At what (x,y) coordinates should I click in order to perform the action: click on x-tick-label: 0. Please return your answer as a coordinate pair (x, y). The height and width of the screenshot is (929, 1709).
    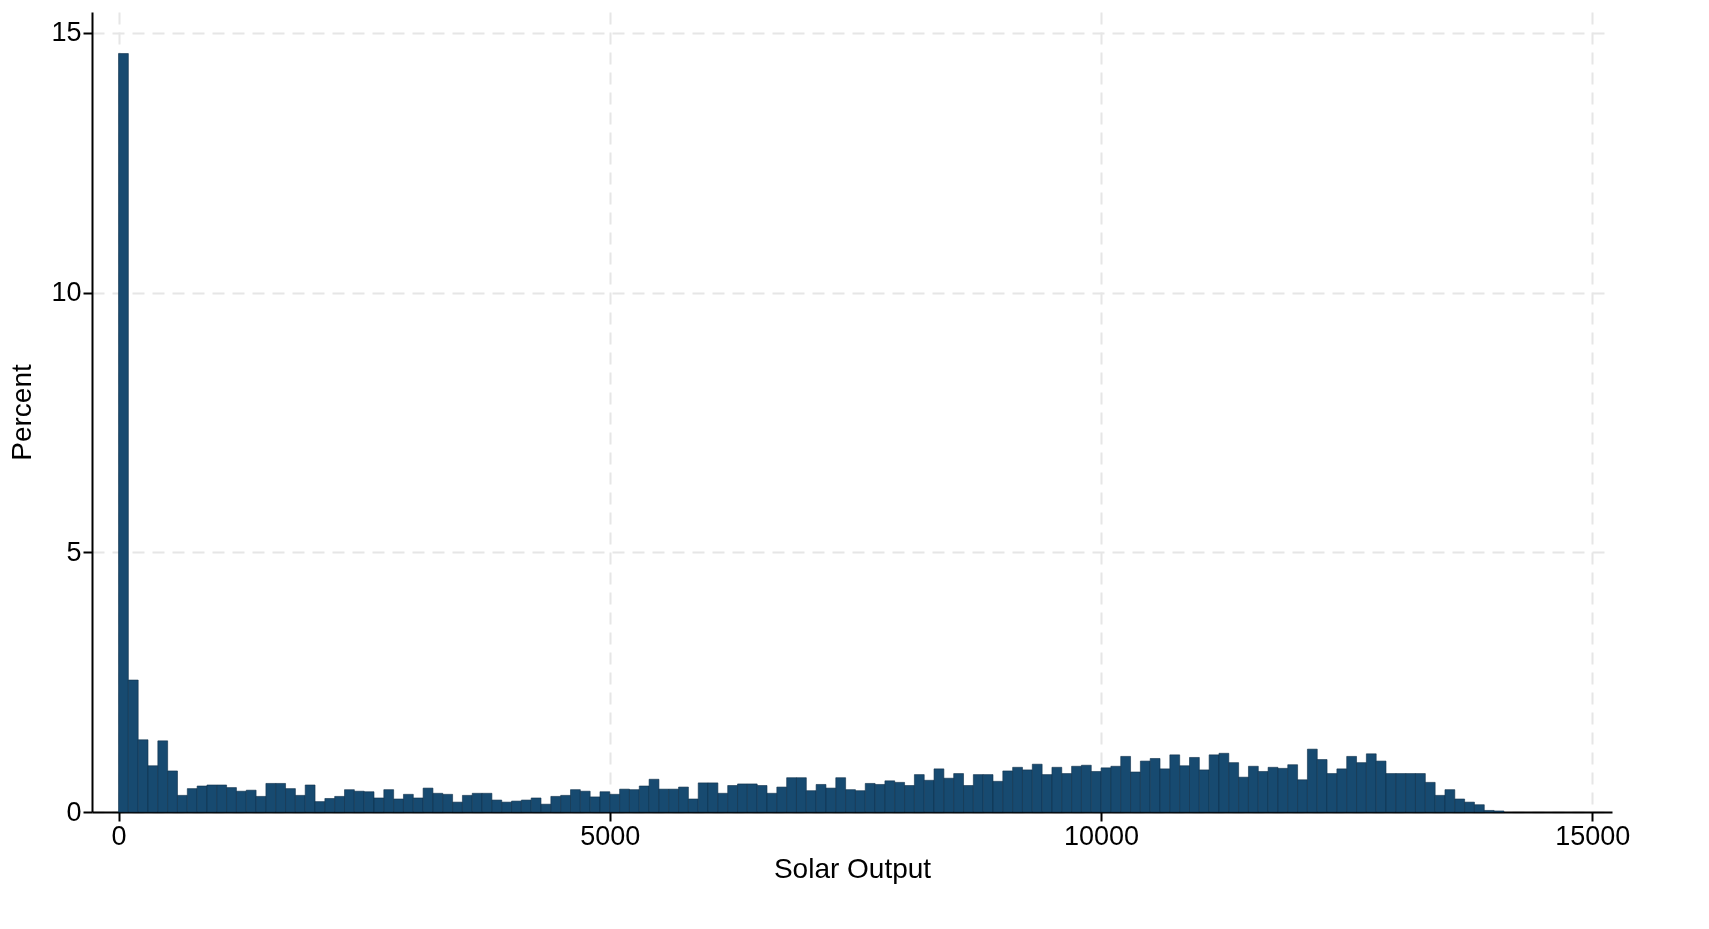
    Looking at the image, I should click on (119, 835).